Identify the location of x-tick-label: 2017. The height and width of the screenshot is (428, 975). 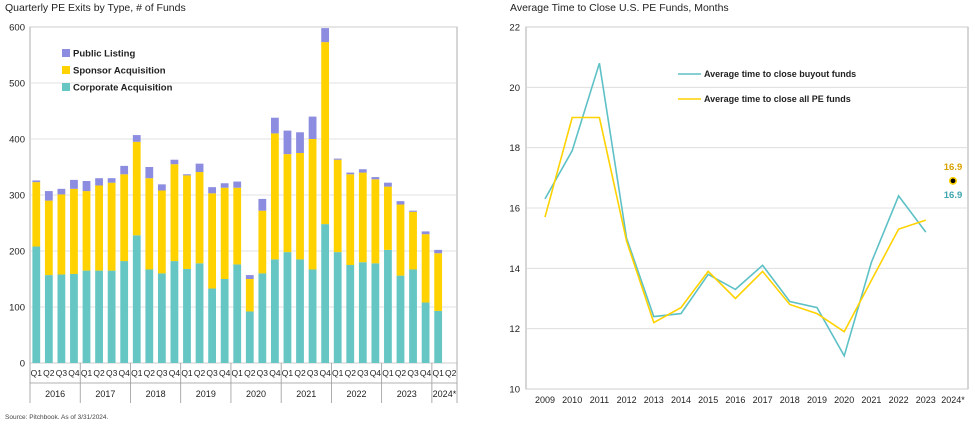
(763, 400).